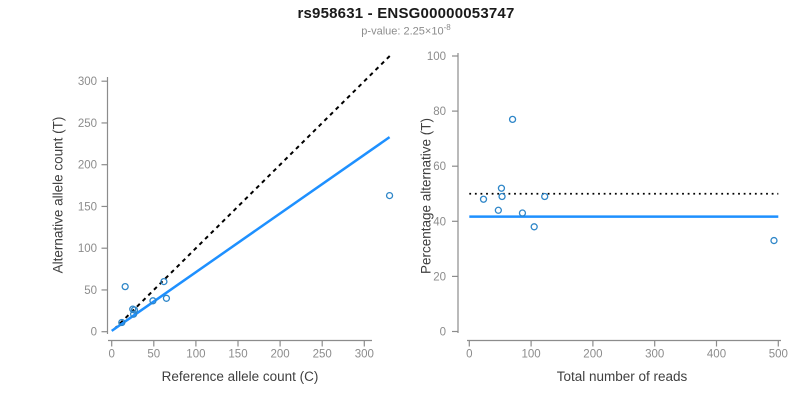 This screenshot has width=800, height=400. What do you see at coordinates (153, 355) in the screenshot?
I see `x-tick-label: 50` at bounding box center [153, 355].